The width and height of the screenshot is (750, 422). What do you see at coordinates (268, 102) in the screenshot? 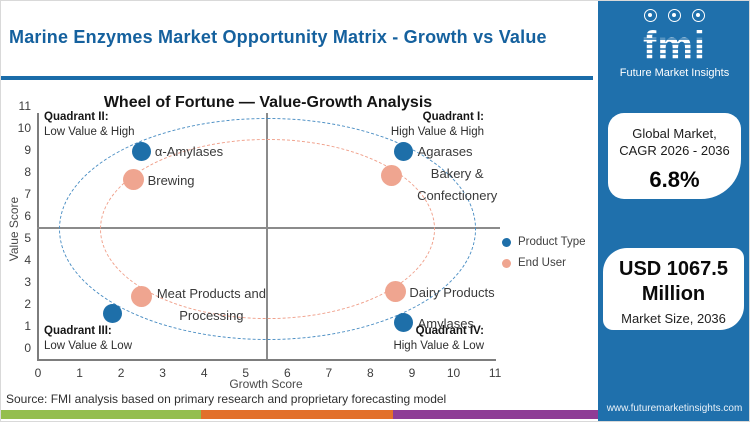
I see `chart-title: Wheel of Fortune — Value-Growth Analysis` at bounding box center [268, 102].